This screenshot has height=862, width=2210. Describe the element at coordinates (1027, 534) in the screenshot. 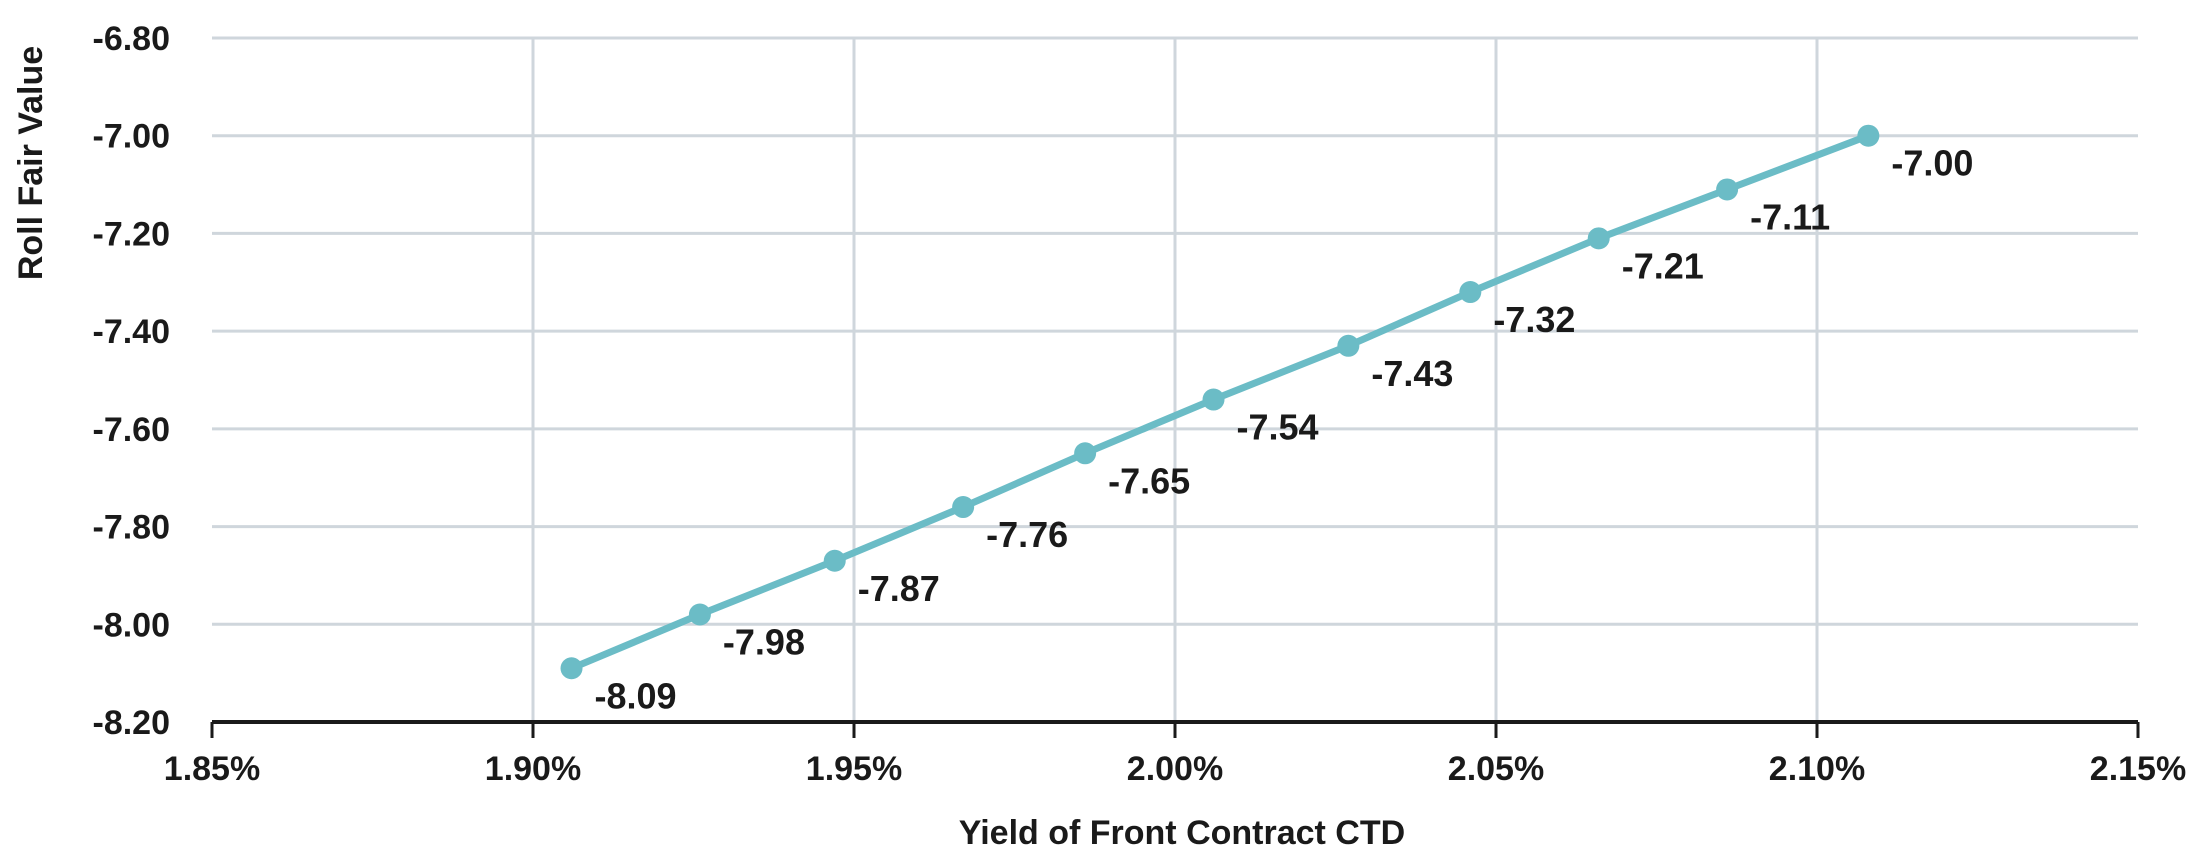

I see `data-label: -7.76` at that location.